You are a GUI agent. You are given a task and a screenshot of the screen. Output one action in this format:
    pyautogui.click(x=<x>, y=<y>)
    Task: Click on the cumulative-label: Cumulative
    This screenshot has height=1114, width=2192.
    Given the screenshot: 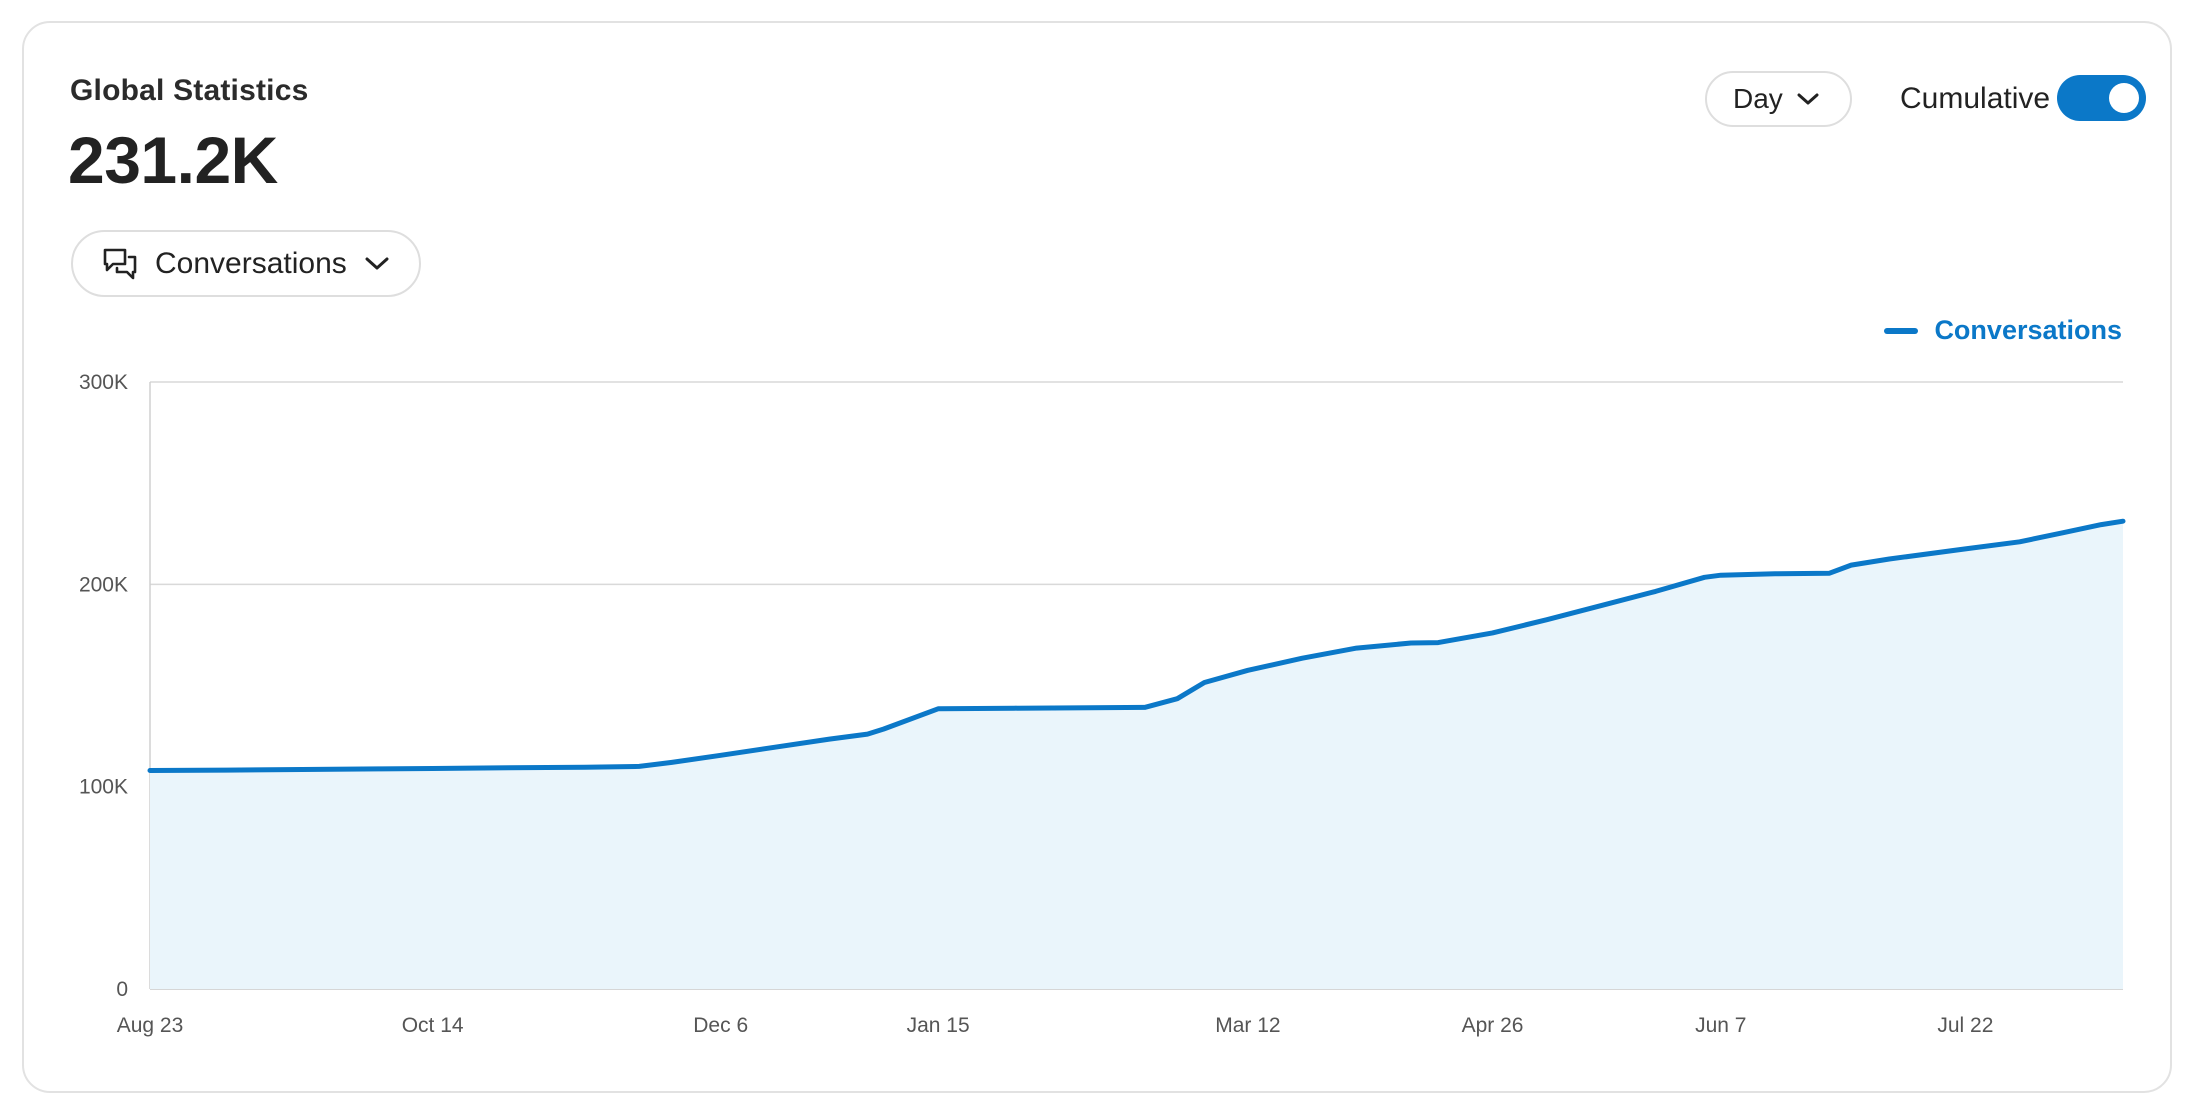 What is the action you would take?
    pyautogui.click(x=1975, y=98)
    